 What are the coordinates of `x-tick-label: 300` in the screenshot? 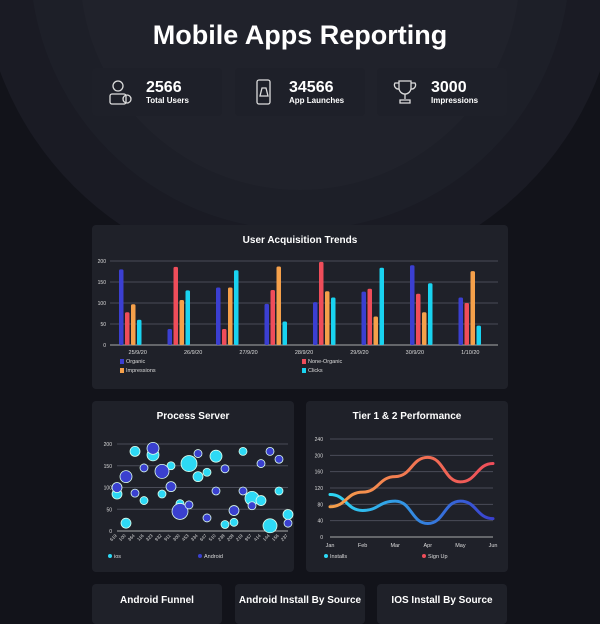 It's located at (176, 537).